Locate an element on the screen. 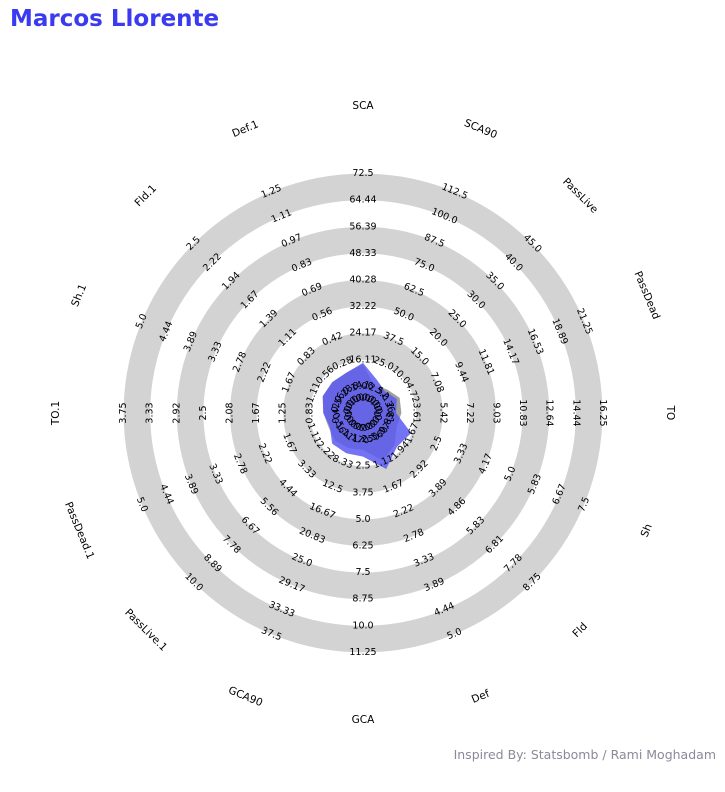 This screenshot has width=725, height=792. radar-tick-label: 10.0 is located at coordinates (362, 625).